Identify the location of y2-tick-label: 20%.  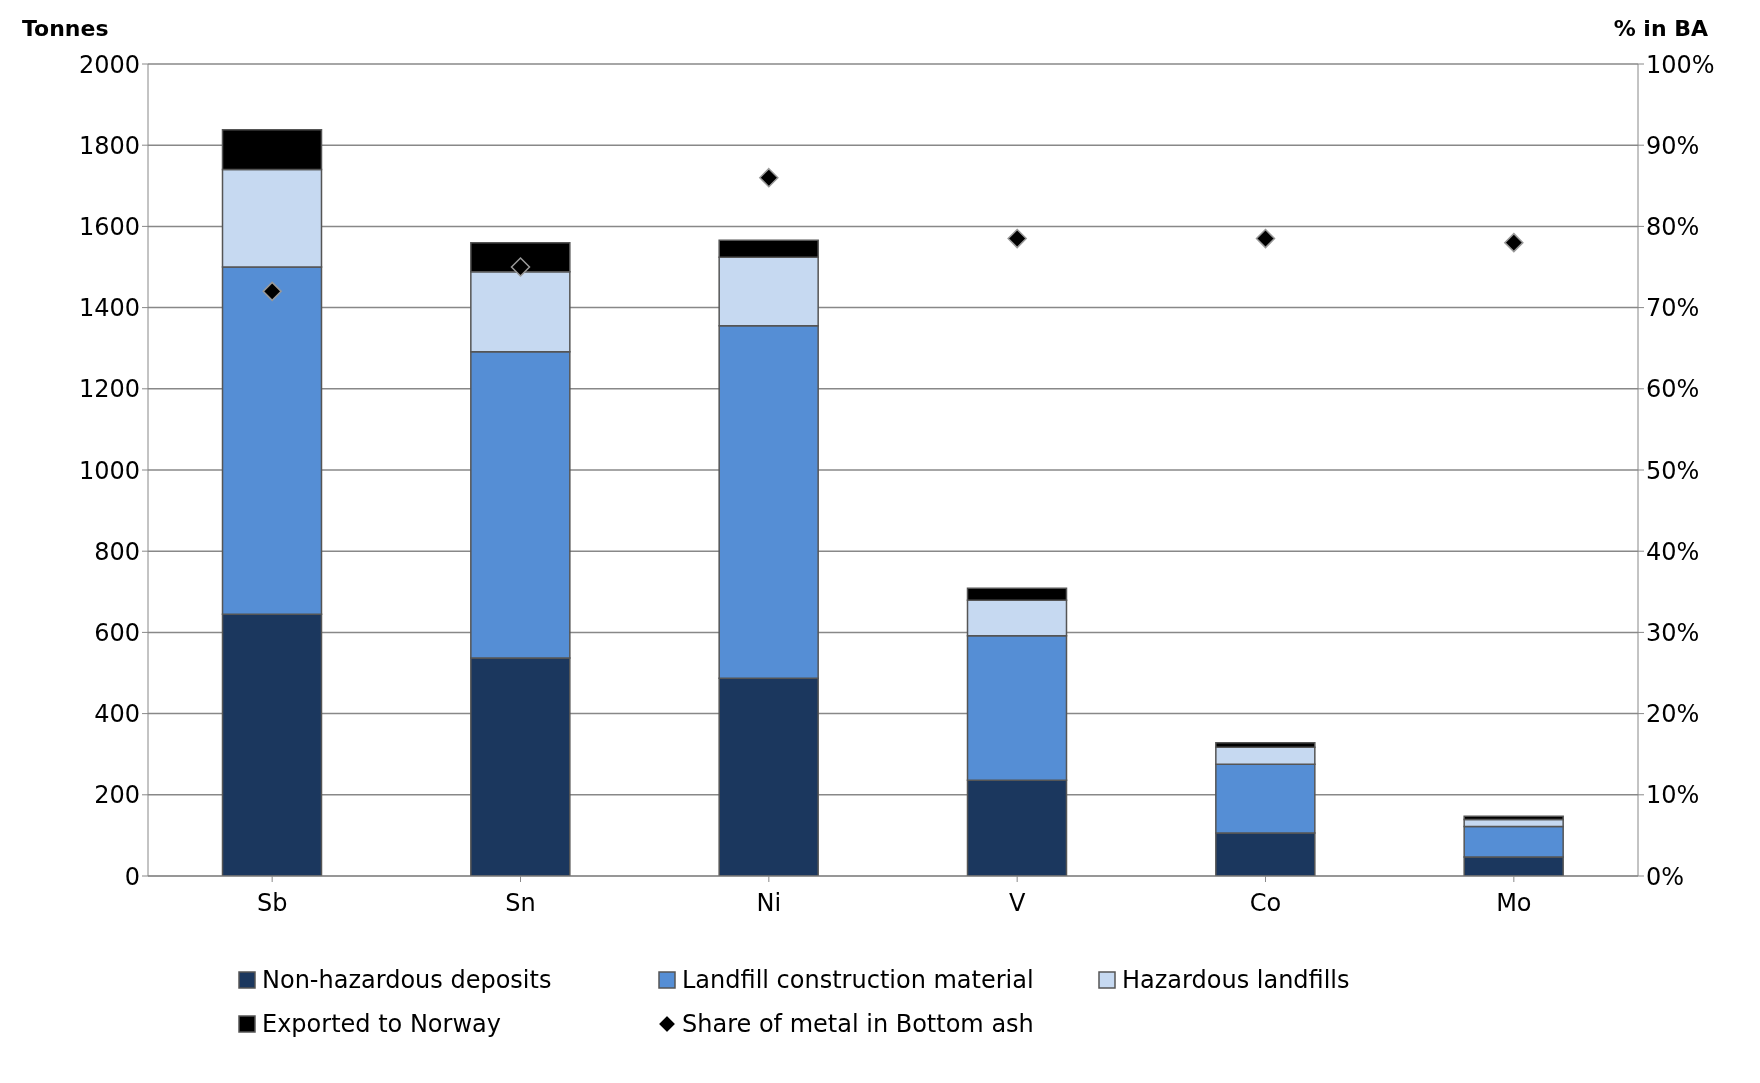
(1673, 714).